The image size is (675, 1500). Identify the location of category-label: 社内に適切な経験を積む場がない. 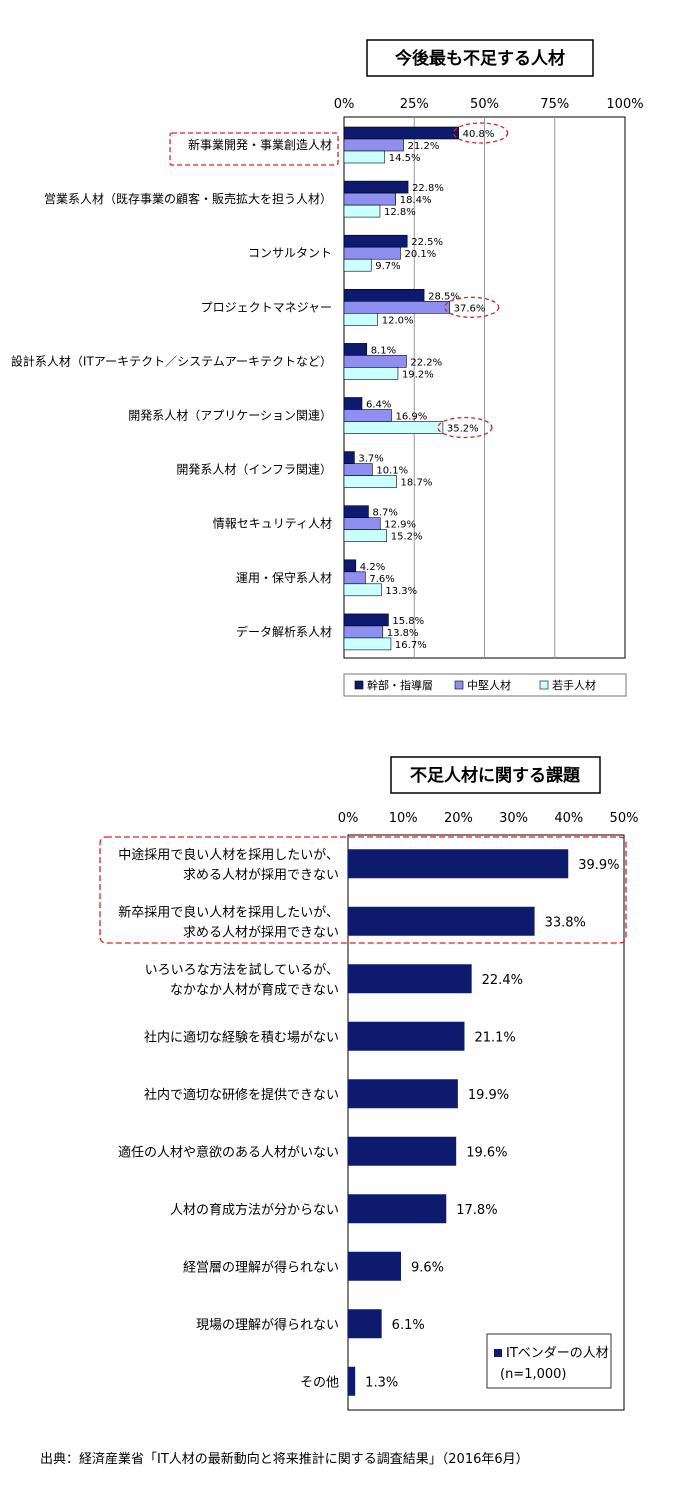
(241, 1037).